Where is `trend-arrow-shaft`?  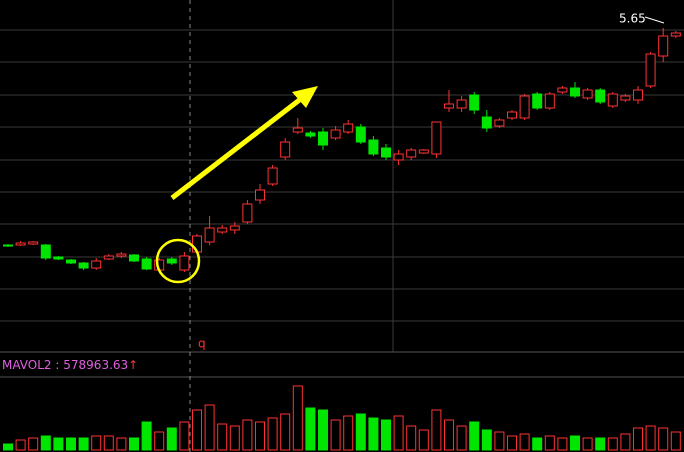
trend-arrow-shaft is located at coordinates (237, 148).